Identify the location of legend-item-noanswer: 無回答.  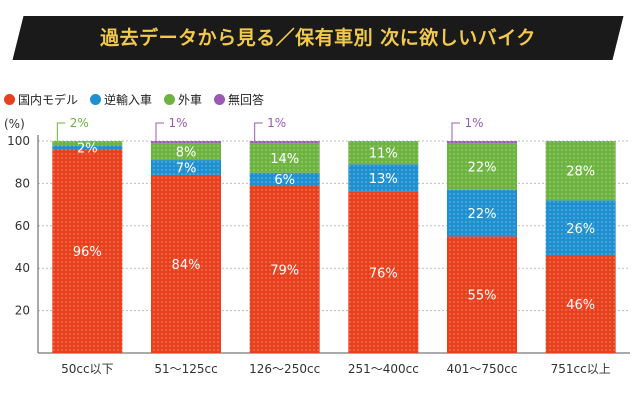
(239, 99).